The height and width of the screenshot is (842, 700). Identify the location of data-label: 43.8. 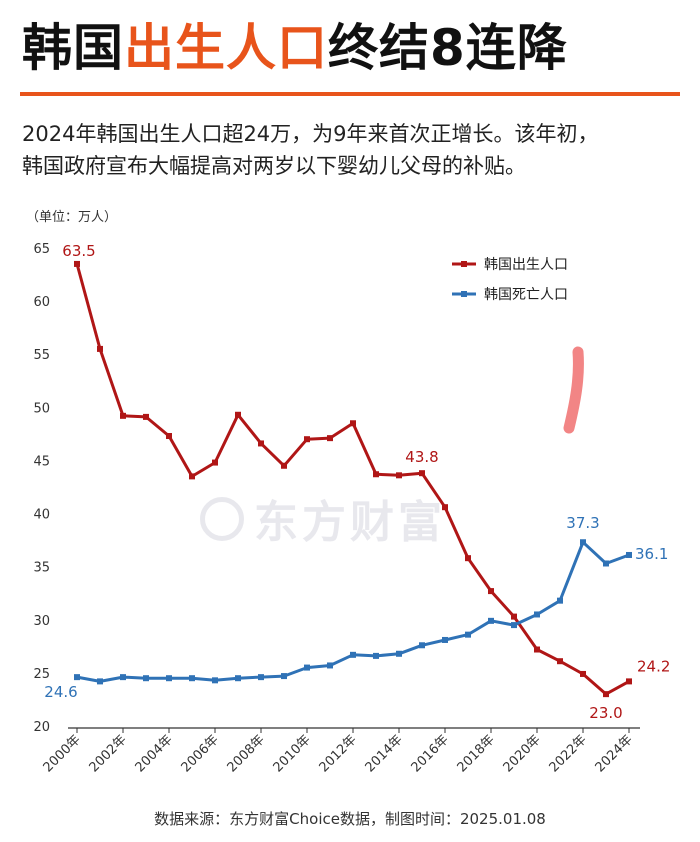
(421, 457).